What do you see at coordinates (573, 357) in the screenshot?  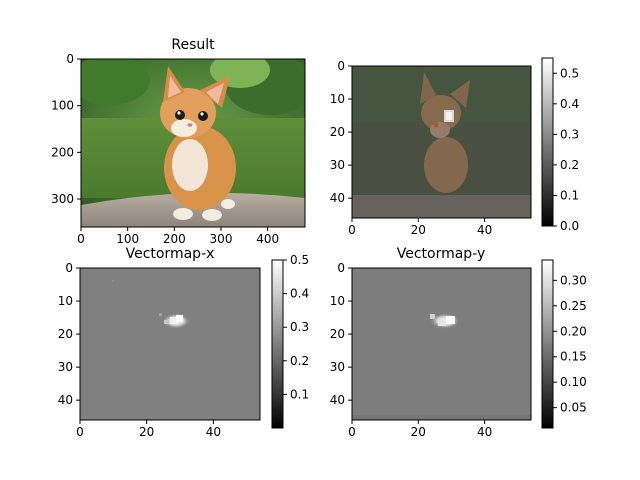 I see `colorbar-tick-label: 0.15` at bounding box center [573, 357].